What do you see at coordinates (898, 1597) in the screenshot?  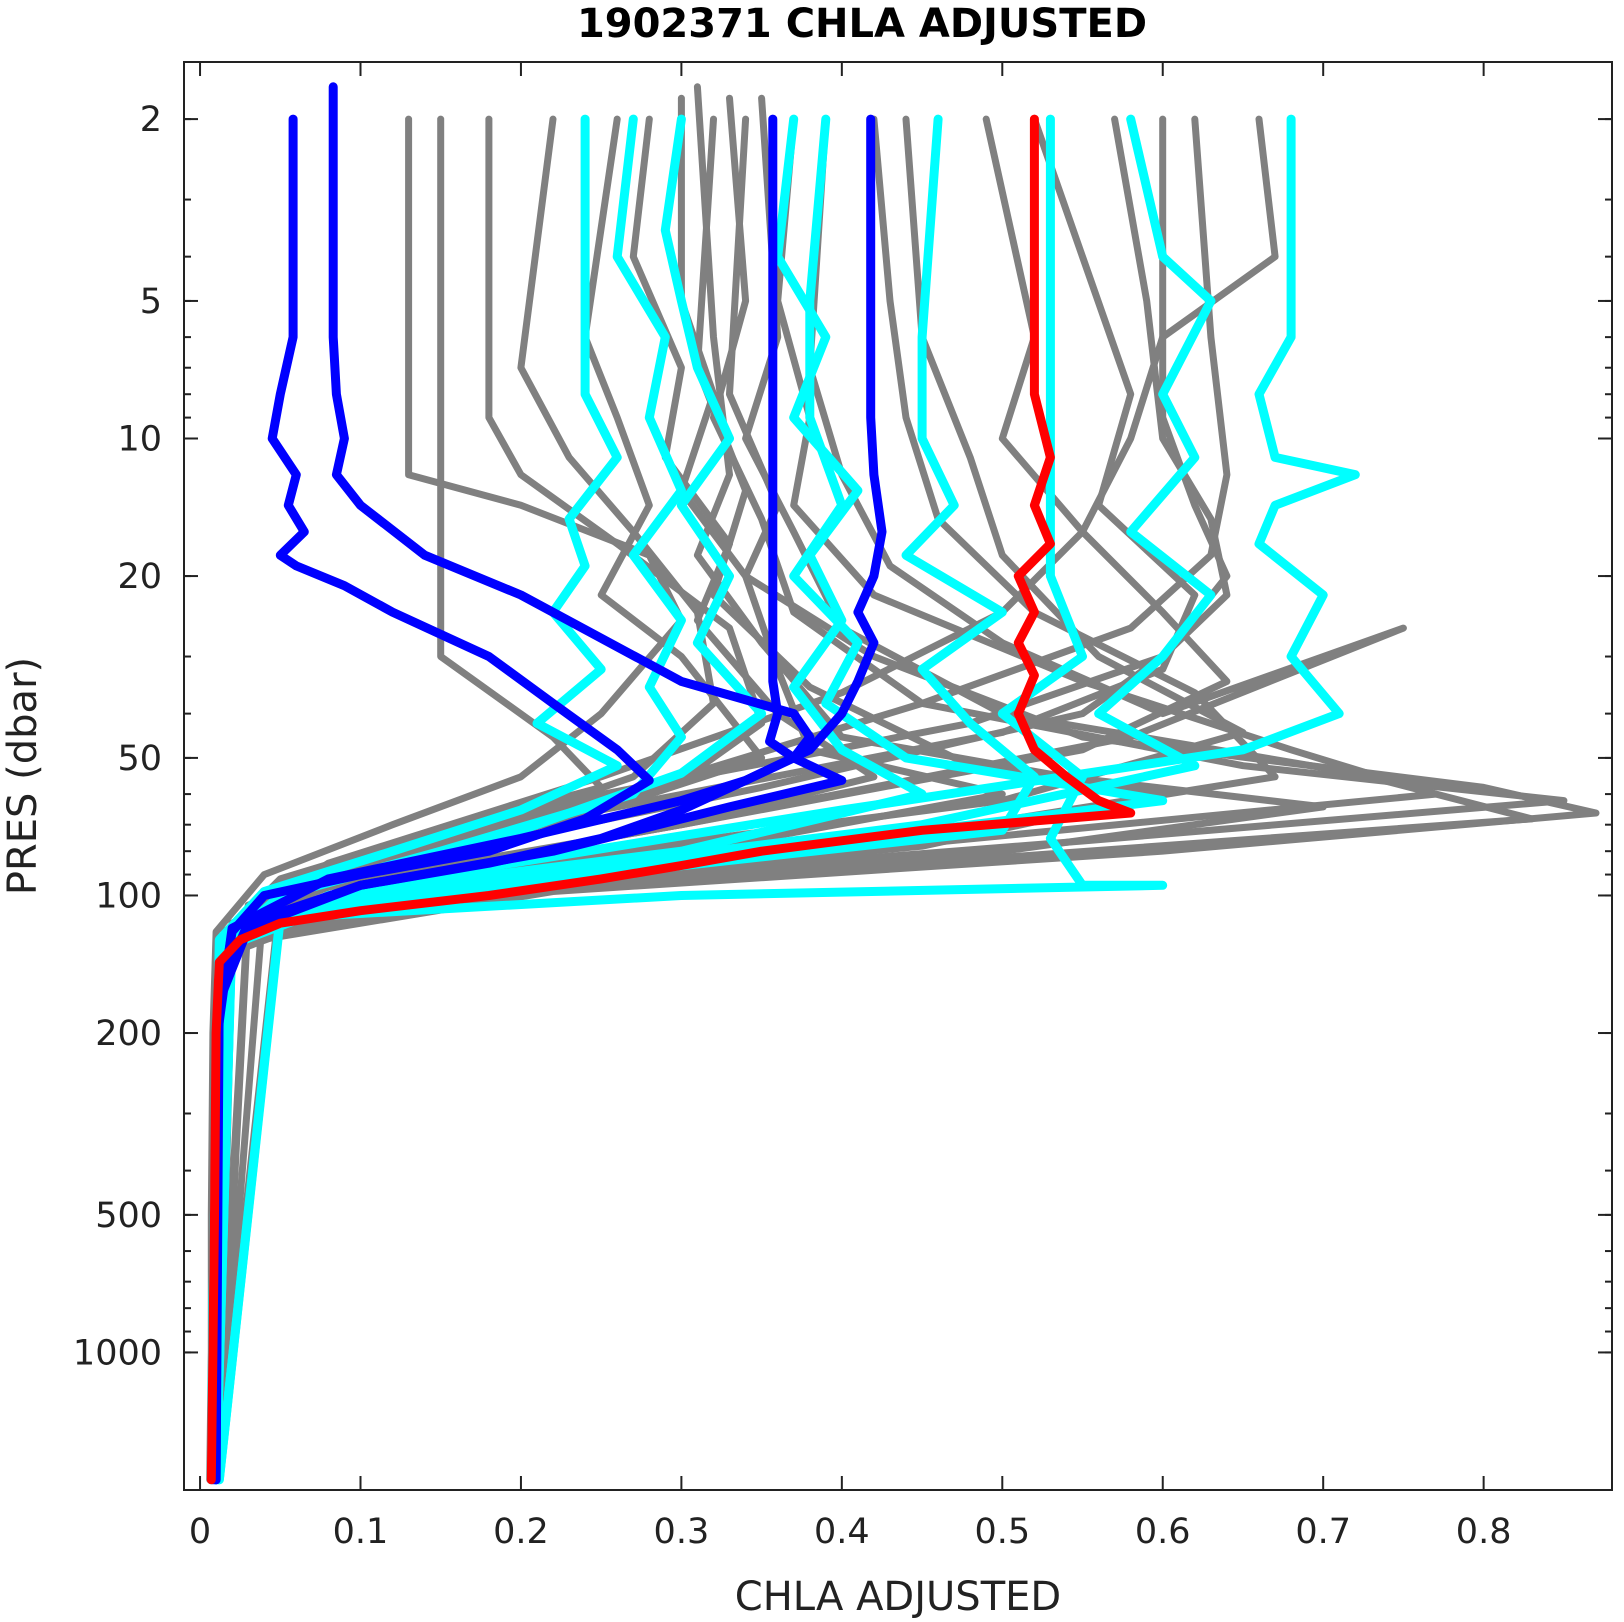 I see `x-axis-label: CHLA ADJUSTED` at bounding box center [898, 1597].